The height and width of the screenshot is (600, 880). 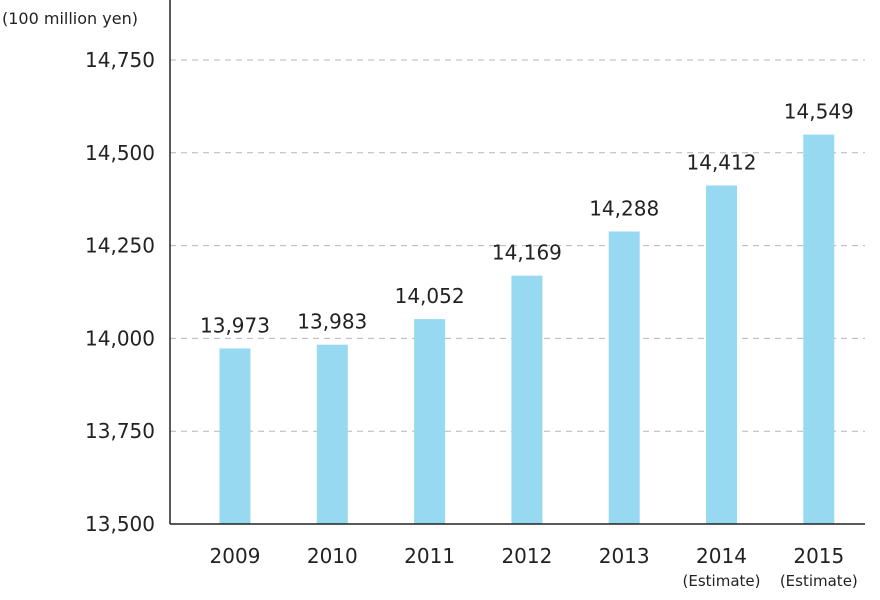 What do you see at coordinates (120, 60) in the screenshot?
I see `y-tick-label: 14,750` at bounding box center [120, 60].